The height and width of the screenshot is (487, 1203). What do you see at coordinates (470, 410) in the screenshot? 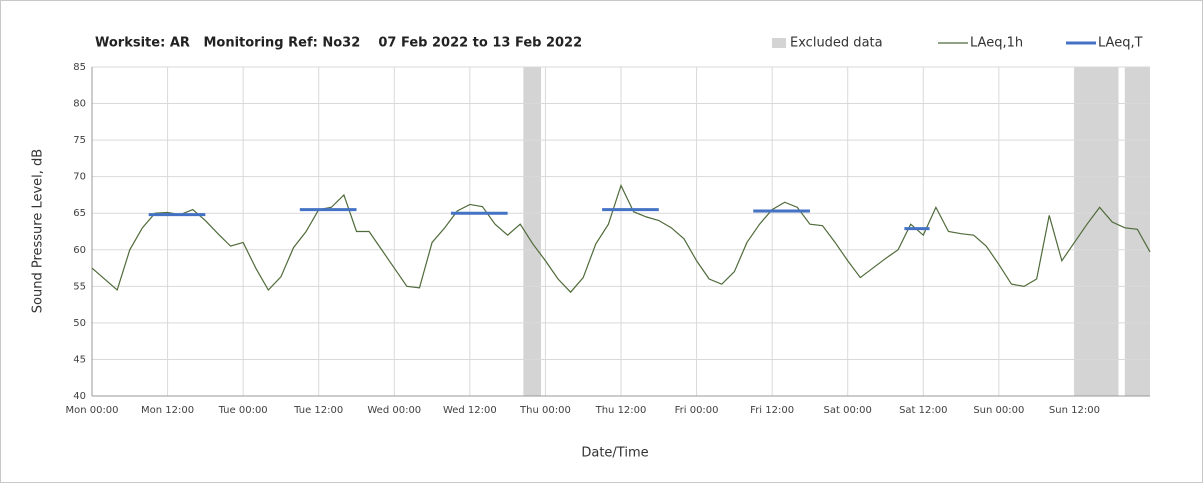
I see `x-tick-label: Wed 12:00` at bounding box center [470, 410].